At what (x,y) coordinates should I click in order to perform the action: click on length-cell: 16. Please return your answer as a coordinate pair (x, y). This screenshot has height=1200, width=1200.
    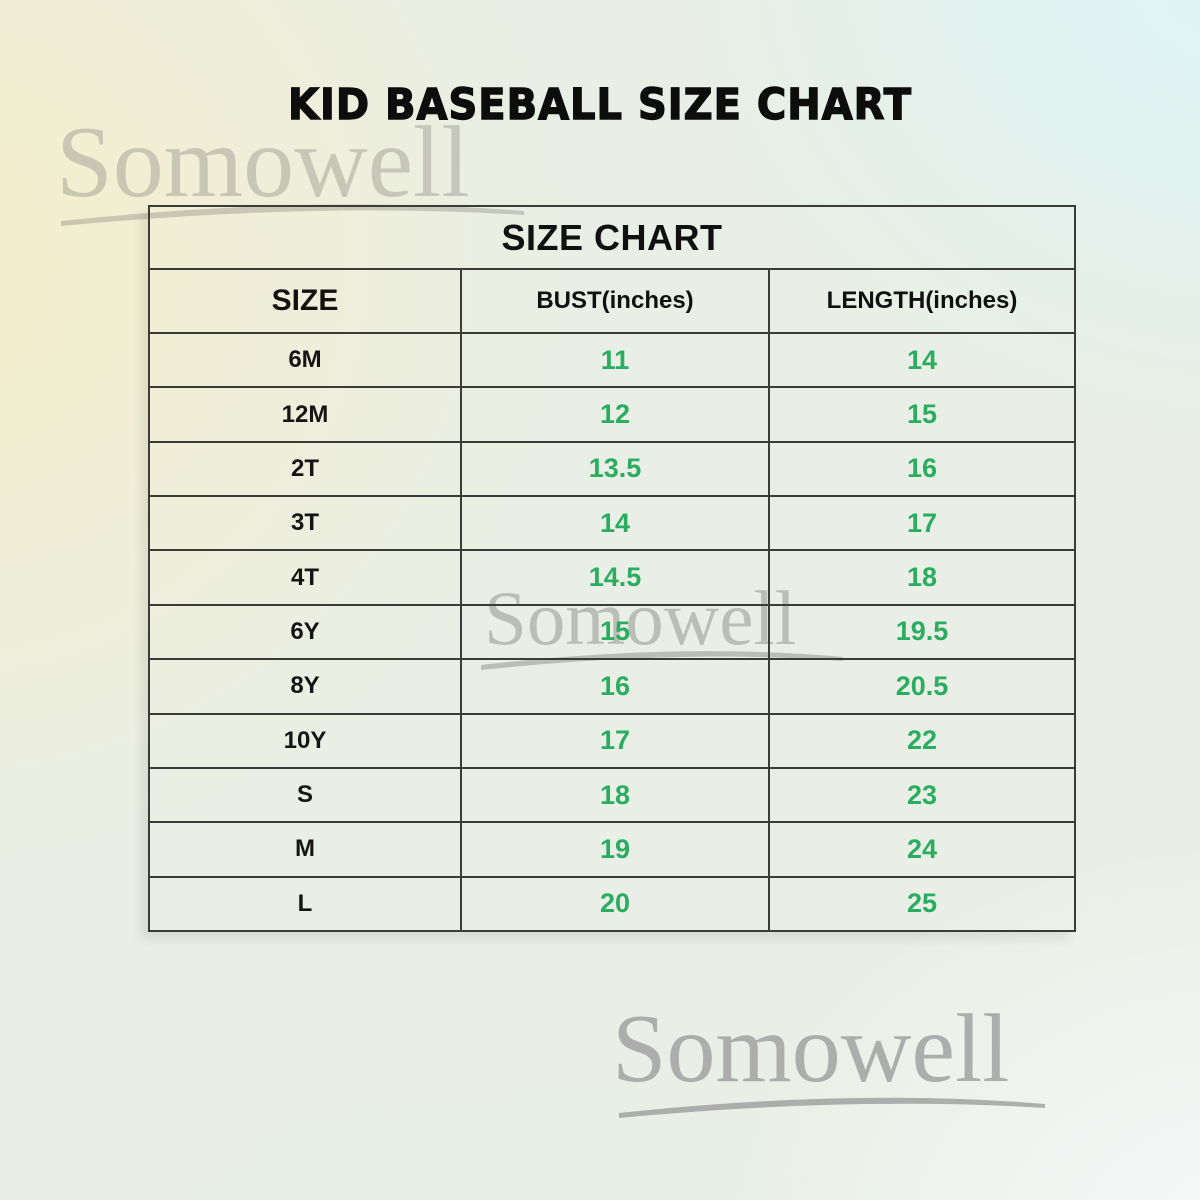
    Looking at the image, I should click on (922, 468).